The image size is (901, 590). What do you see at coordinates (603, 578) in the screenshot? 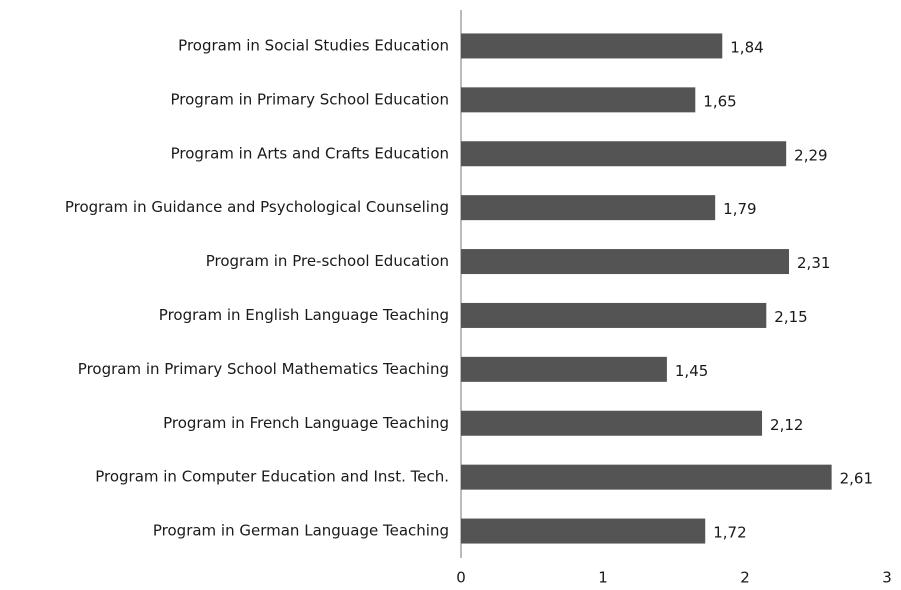
I see `x-tick-label: 1` at bounding box center [603, 578].